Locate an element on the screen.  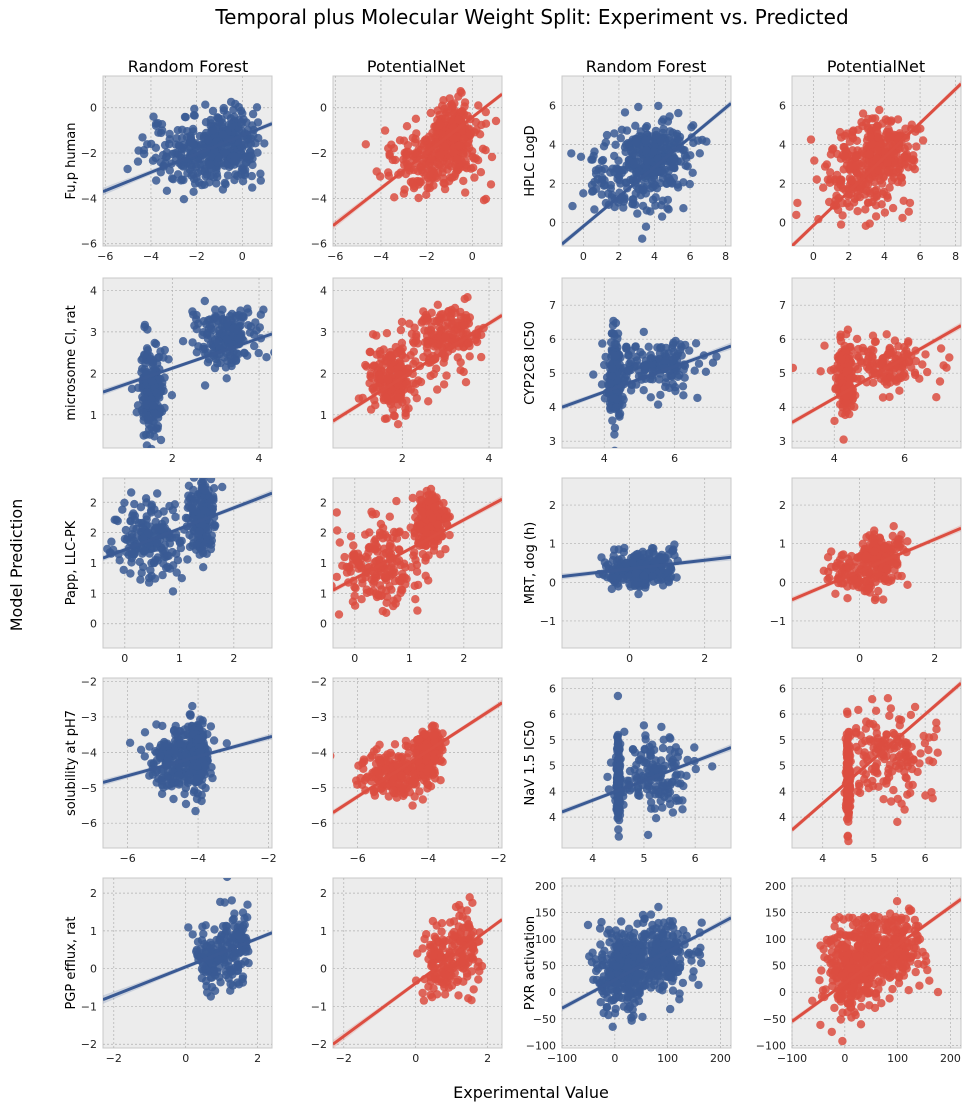
y-tick-label: −4 is located at coordinates (319, 198).